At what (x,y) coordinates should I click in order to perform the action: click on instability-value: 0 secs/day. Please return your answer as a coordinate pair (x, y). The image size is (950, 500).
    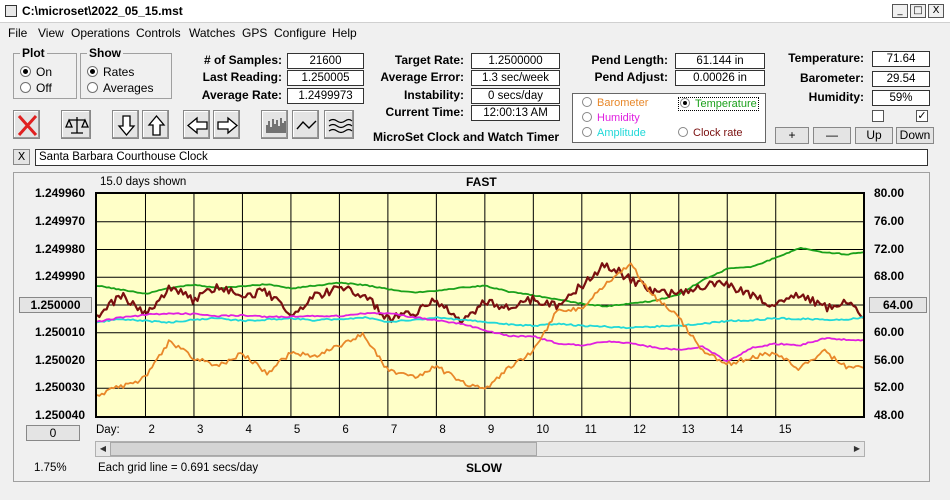
    Looking at the image, I should click on (515, 96).